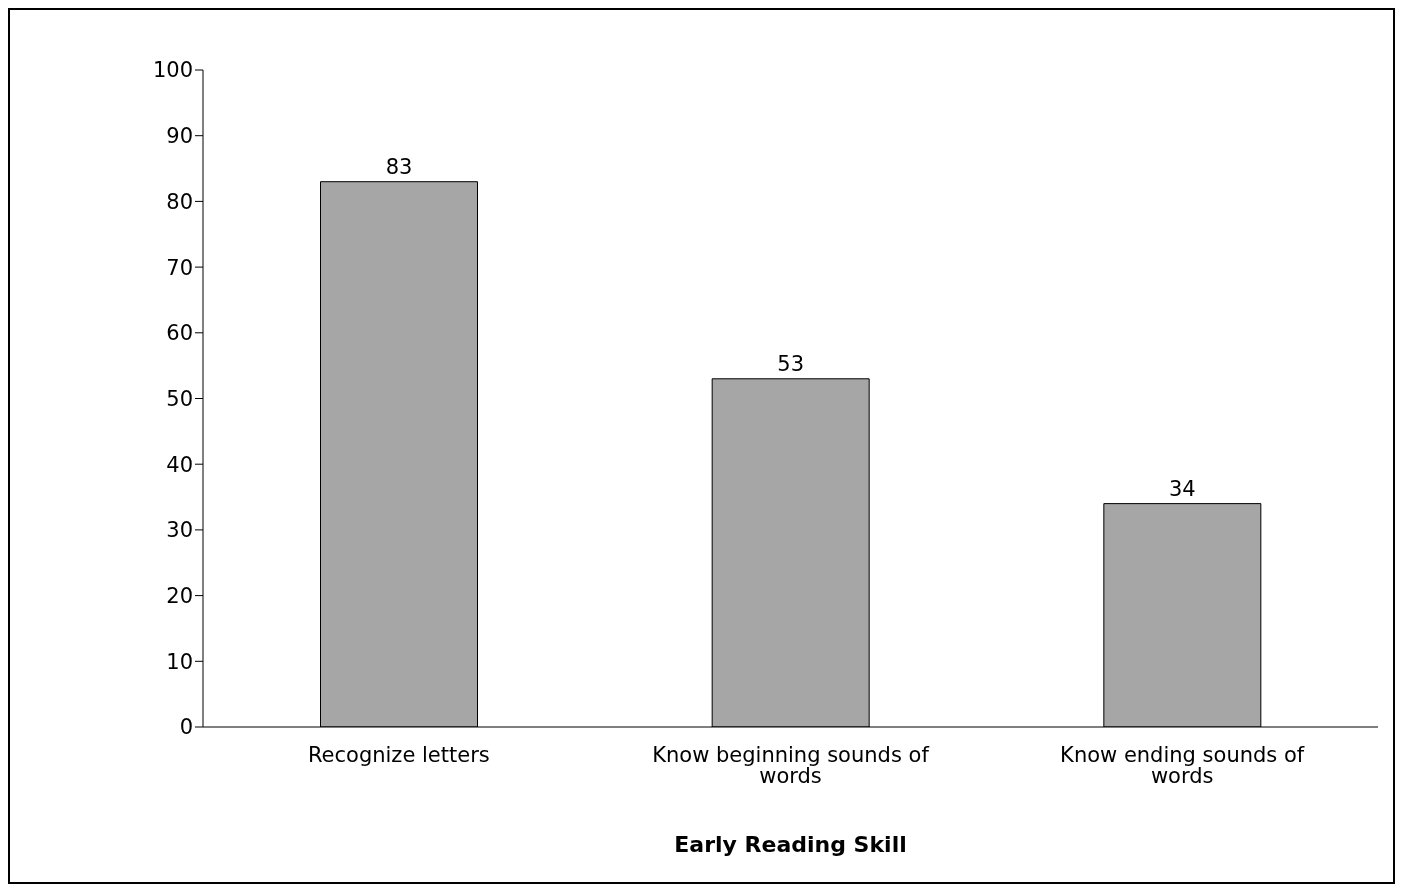  Describe the element at coordinates (1182, 765) in the screenshot. I see `x-tick-label: Know ending sounds of words` at that location.